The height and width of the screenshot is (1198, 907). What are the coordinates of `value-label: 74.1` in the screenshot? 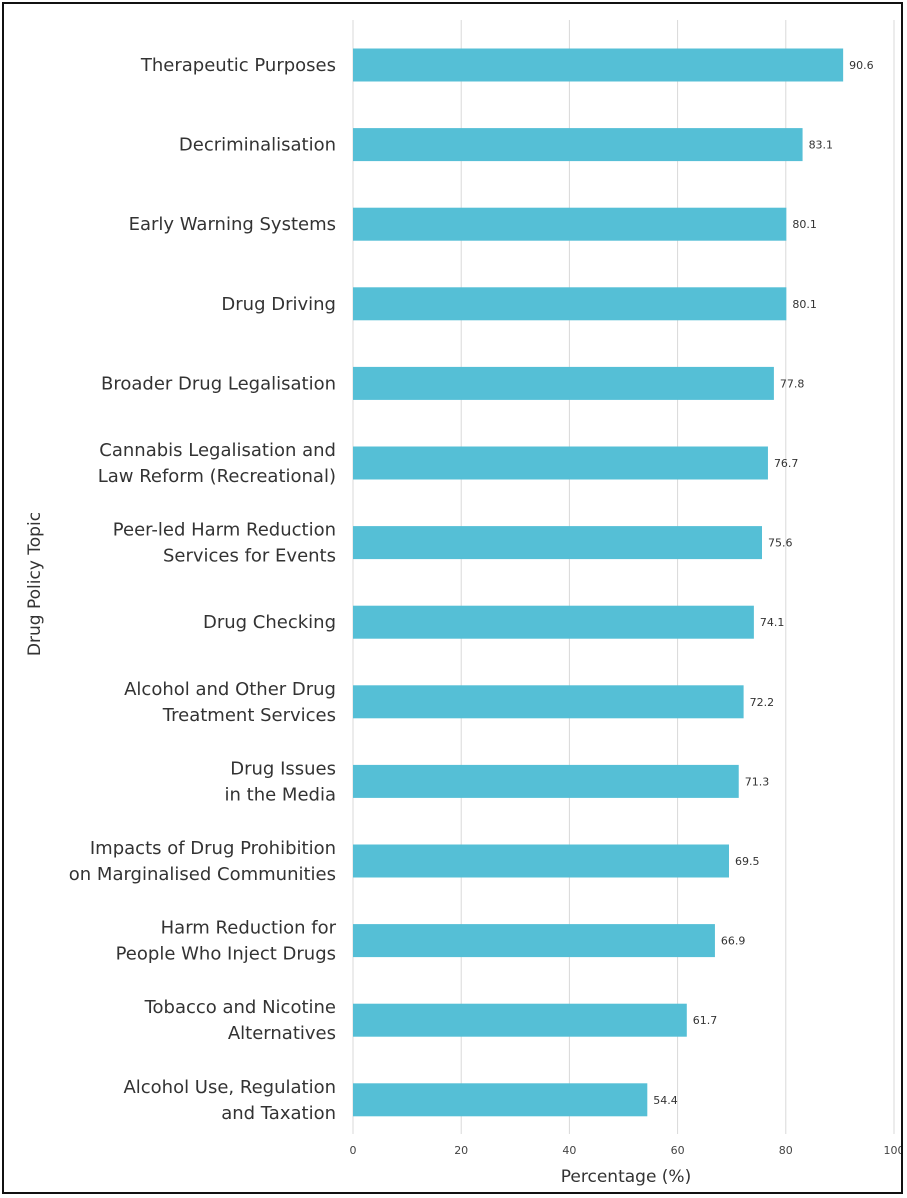 It's located at (772, 622).